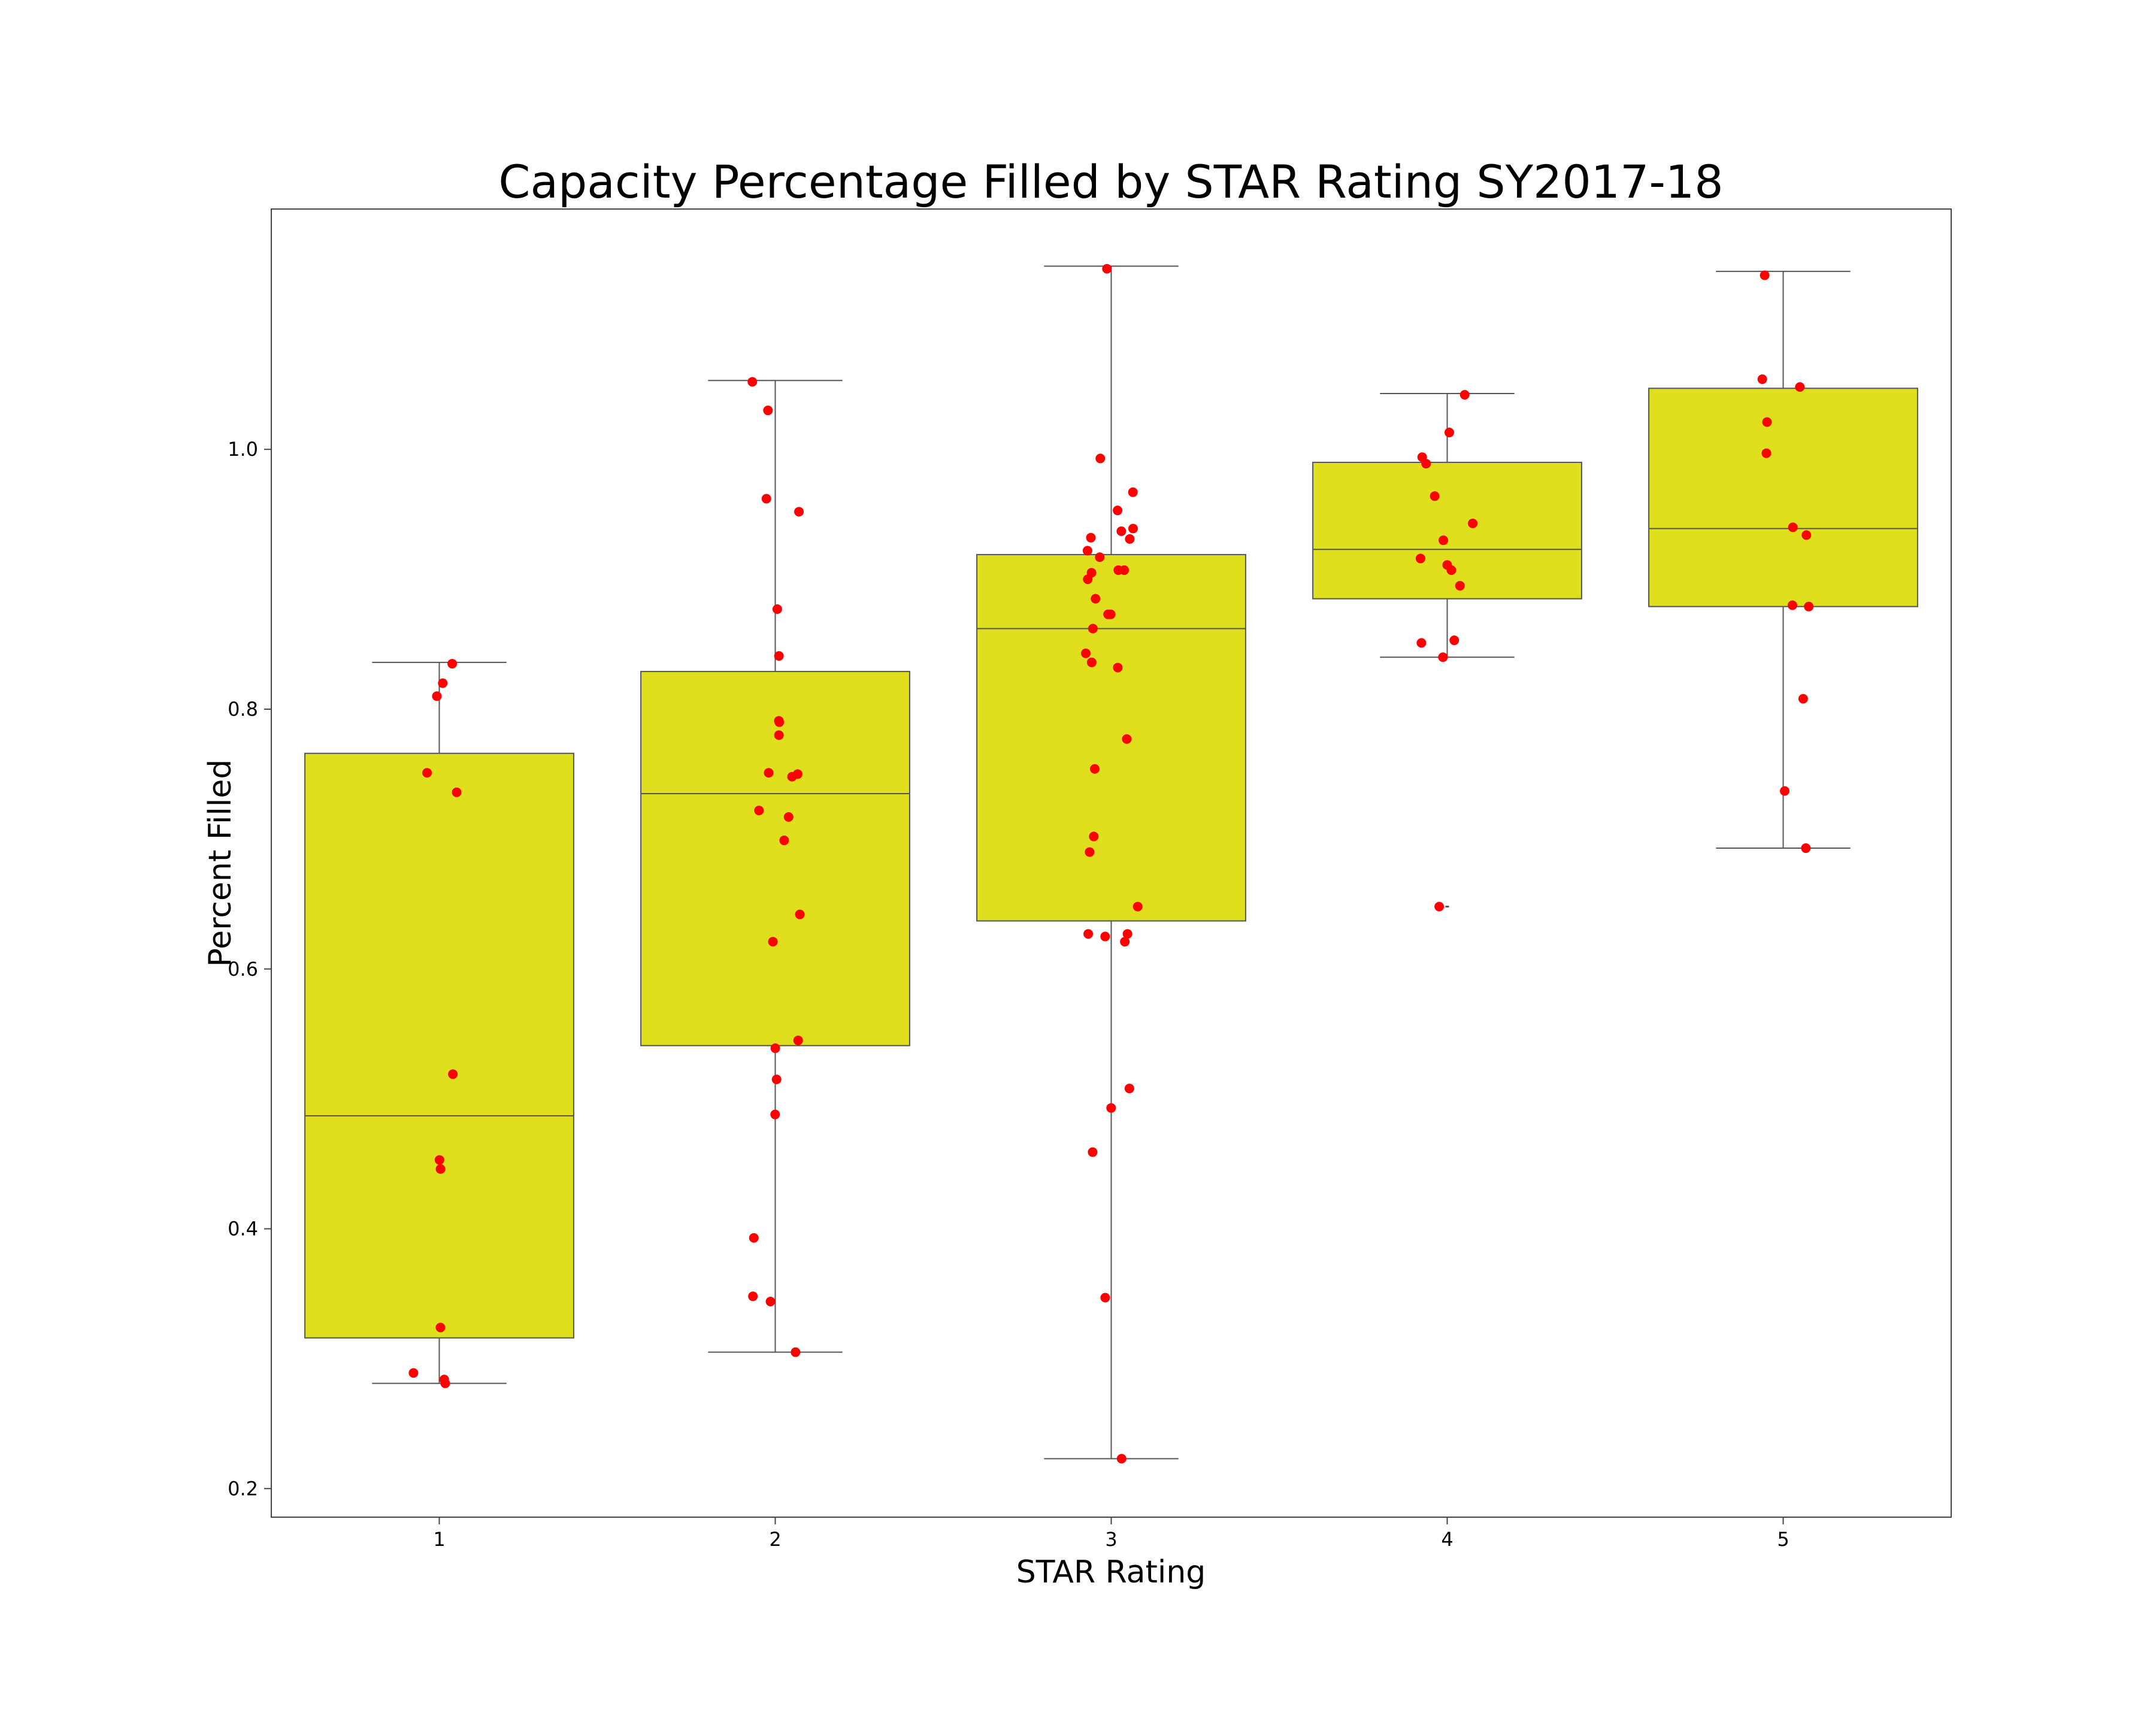 This screenshot has height=1728, width=2156. Describe the element at coordinates (1111, 1539) in the screenshot. I see `x-tick-label: 3` at that location.